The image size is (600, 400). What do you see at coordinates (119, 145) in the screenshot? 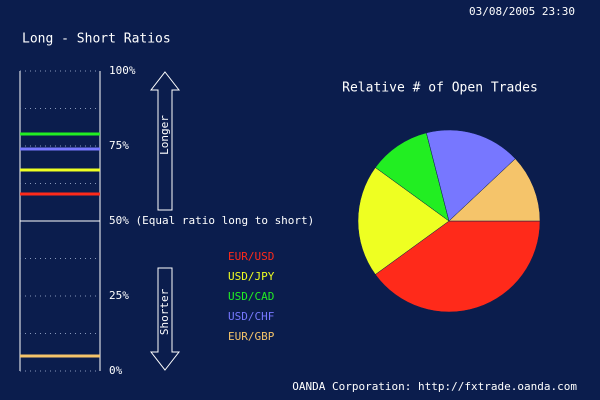
I see `y-tick-label: 75%` at bounding box center [119, 145].